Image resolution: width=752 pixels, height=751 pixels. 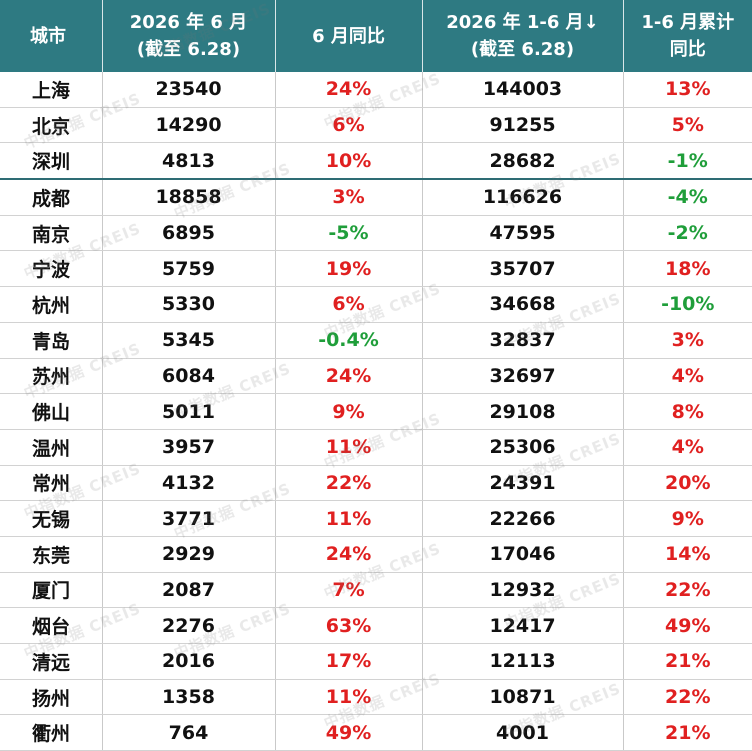 I want to click on ytd-yoy-cell: 8%, so click(x=687, y=412).